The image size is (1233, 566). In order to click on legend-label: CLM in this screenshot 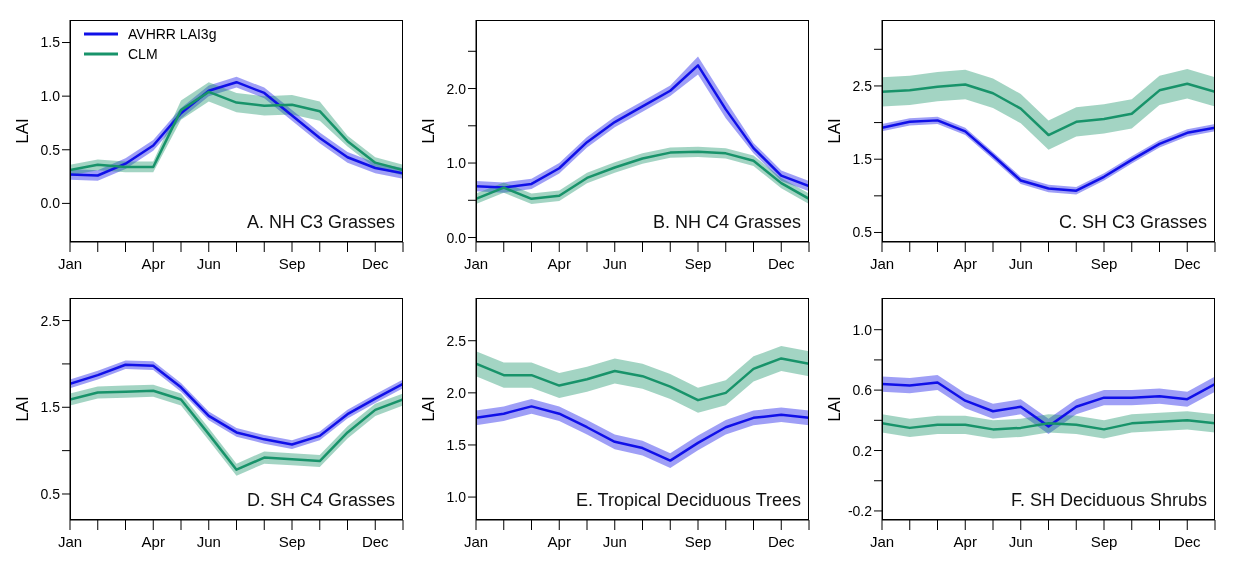, I will do `click(143, 54)`.